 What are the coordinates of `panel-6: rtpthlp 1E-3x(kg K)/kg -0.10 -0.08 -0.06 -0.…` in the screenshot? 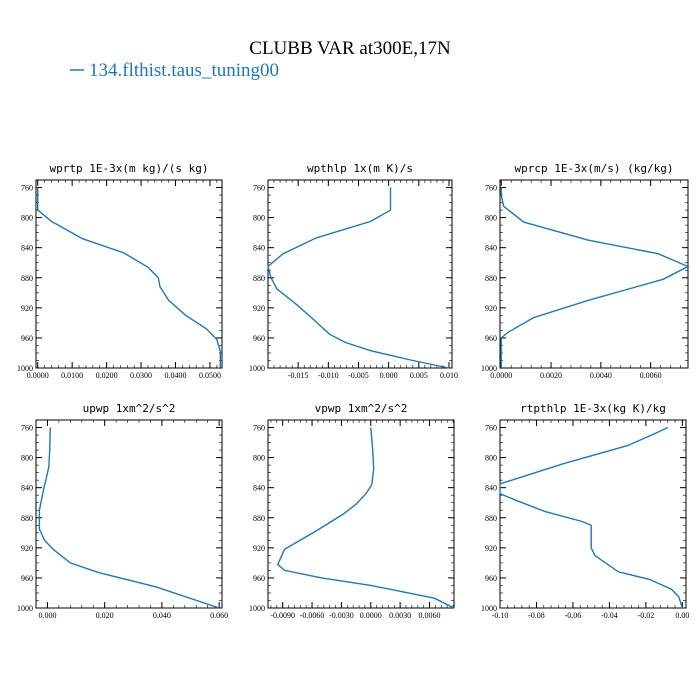 It's located at (585, 511).